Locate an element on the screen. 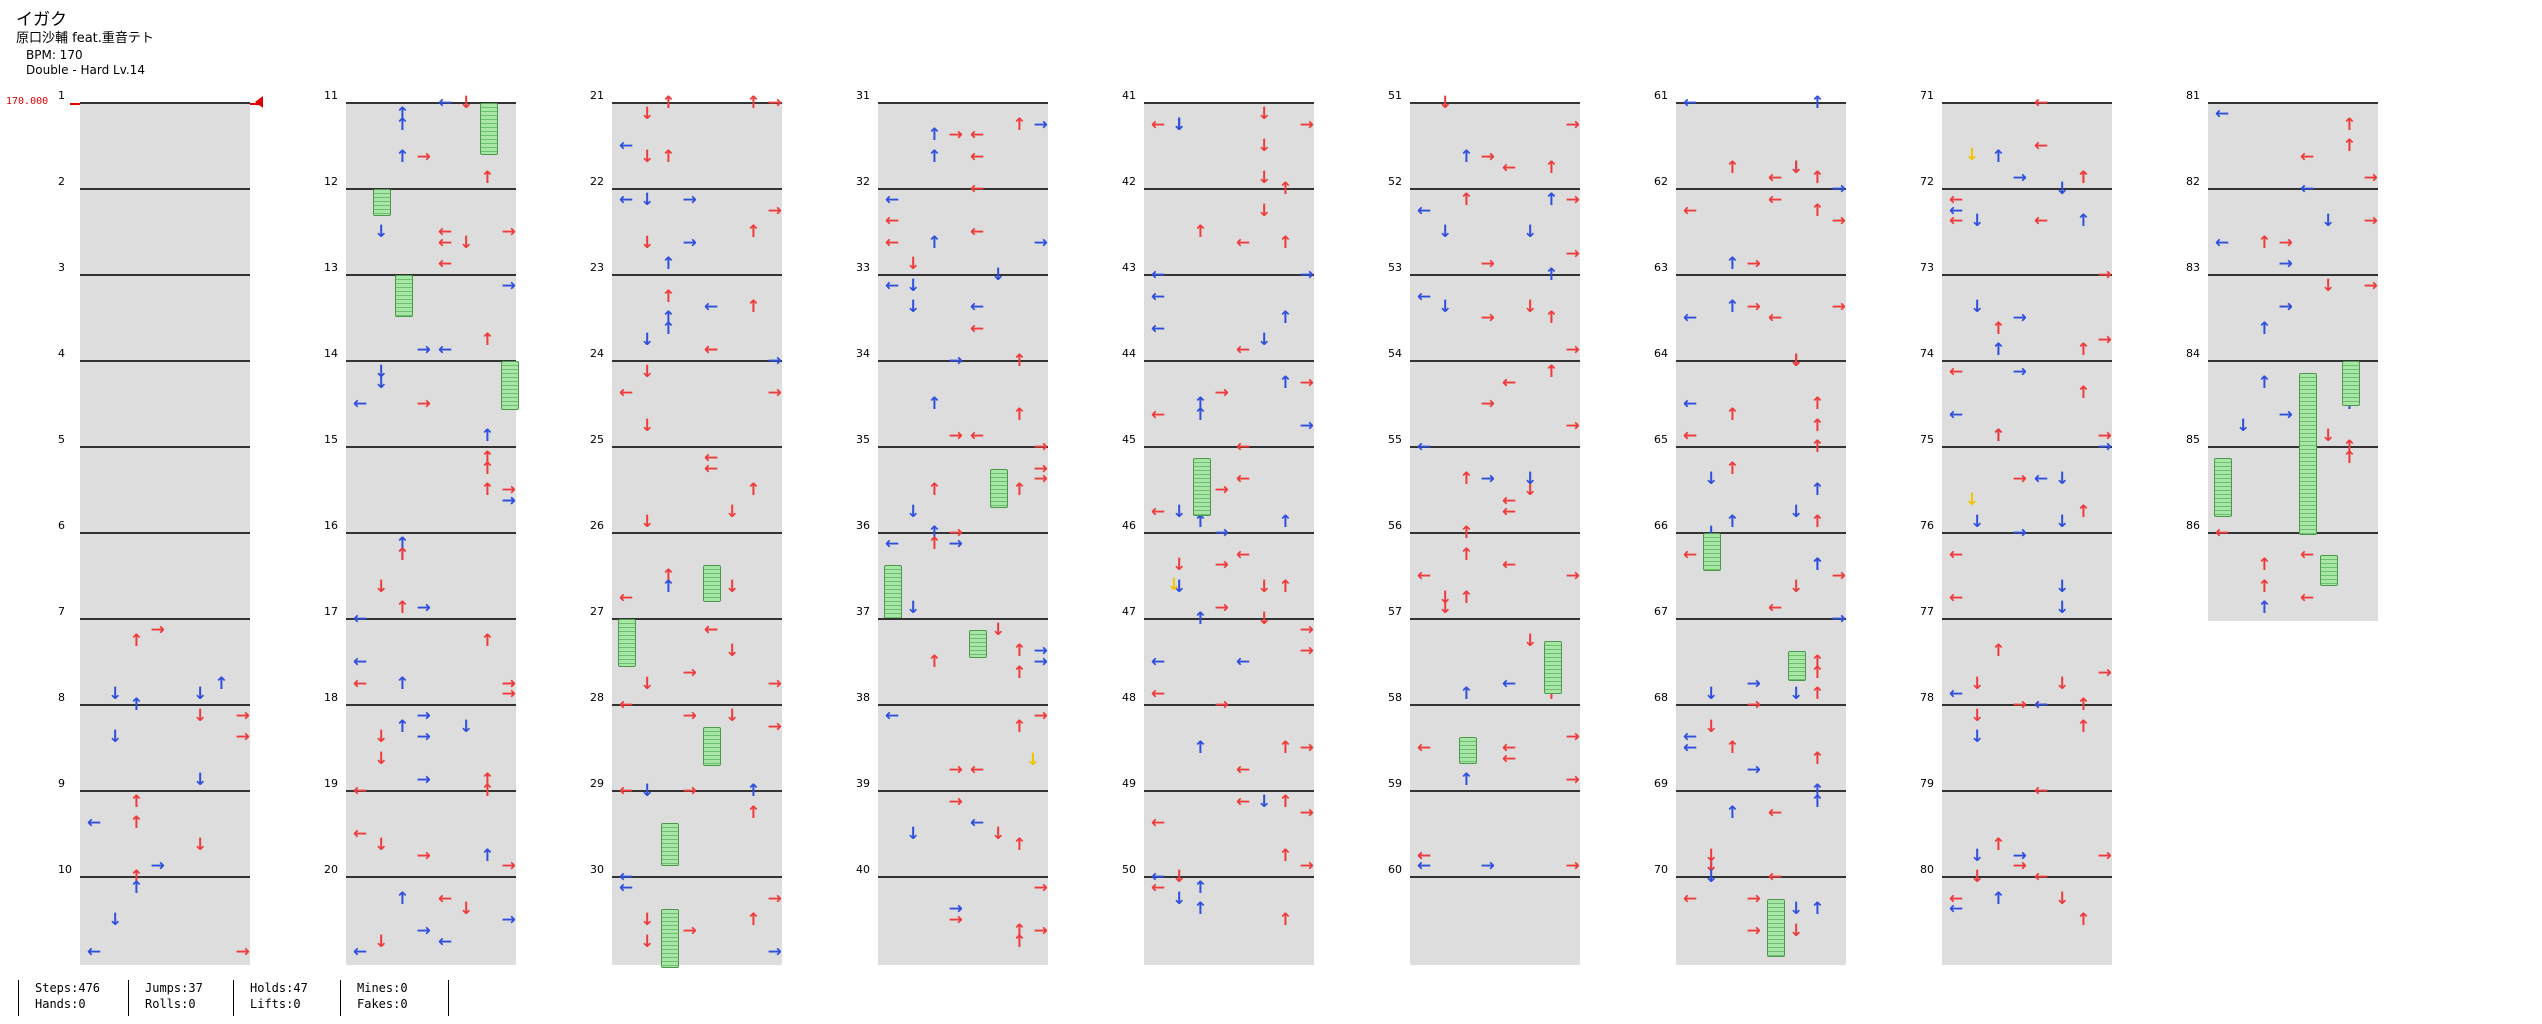  measure-number: 65 is located at coordinates (1661, 439).